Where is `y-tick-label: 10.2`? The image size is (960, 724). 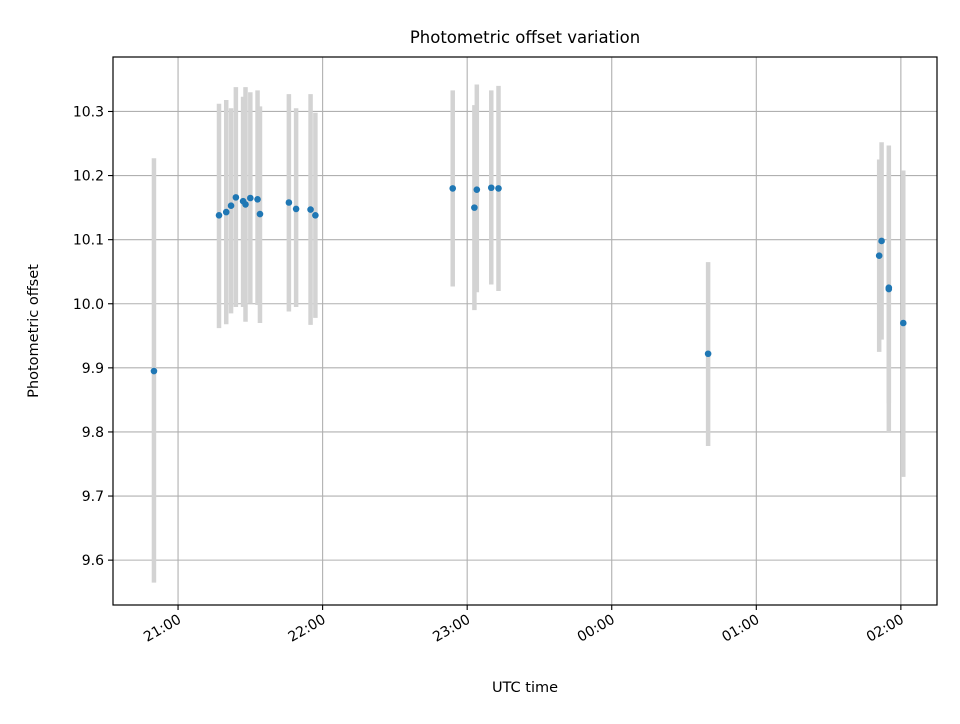 y-tick-label: 10.2 is located at coordinates (88, 177).